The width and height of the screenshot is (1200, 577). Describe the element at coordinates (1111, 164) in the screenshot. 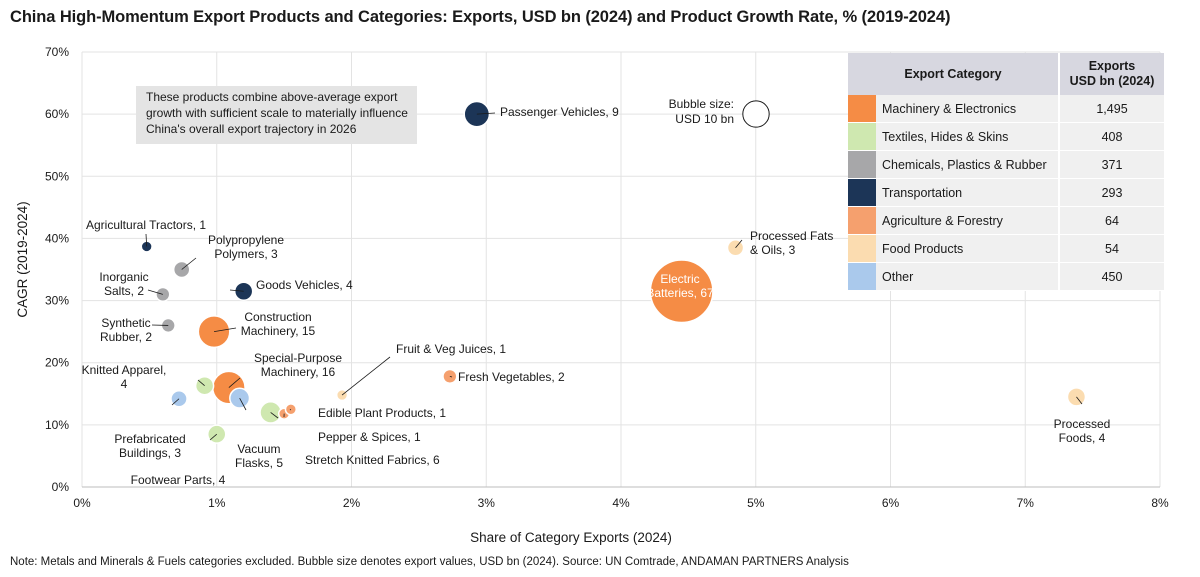

I see `legend-exports-value: 371` at that location.